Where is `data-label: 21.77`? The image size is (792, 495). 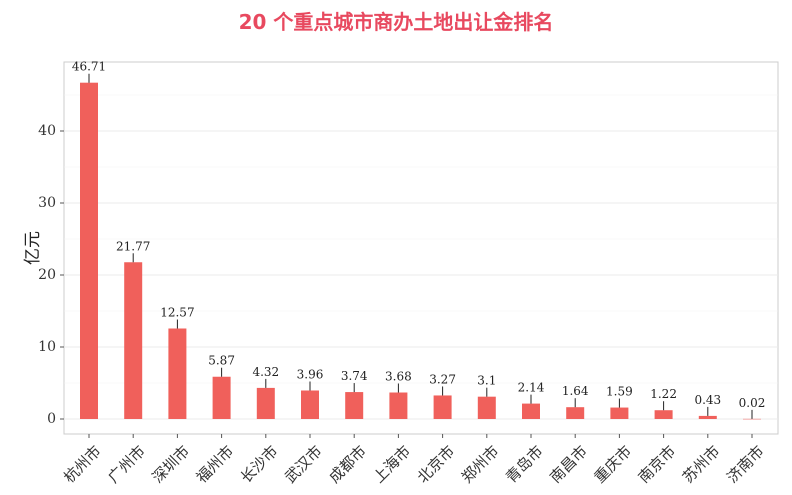
data-label: 21.77 is located at coordinates (133, 246).